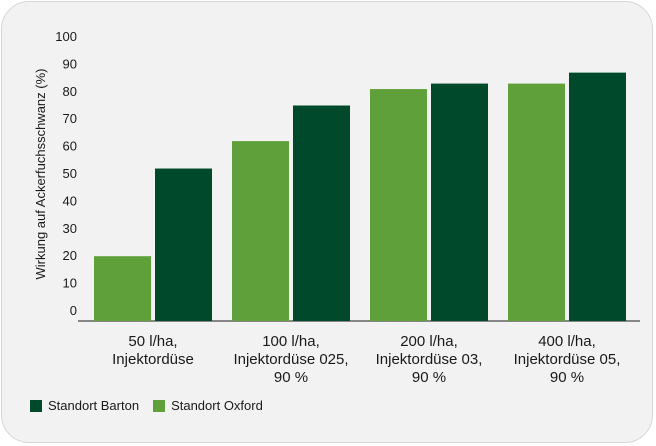  What do you see at coordinates (70, 283) in the screenshot?
I see `y-tick-label: 10` at bounding box center [70, 283].